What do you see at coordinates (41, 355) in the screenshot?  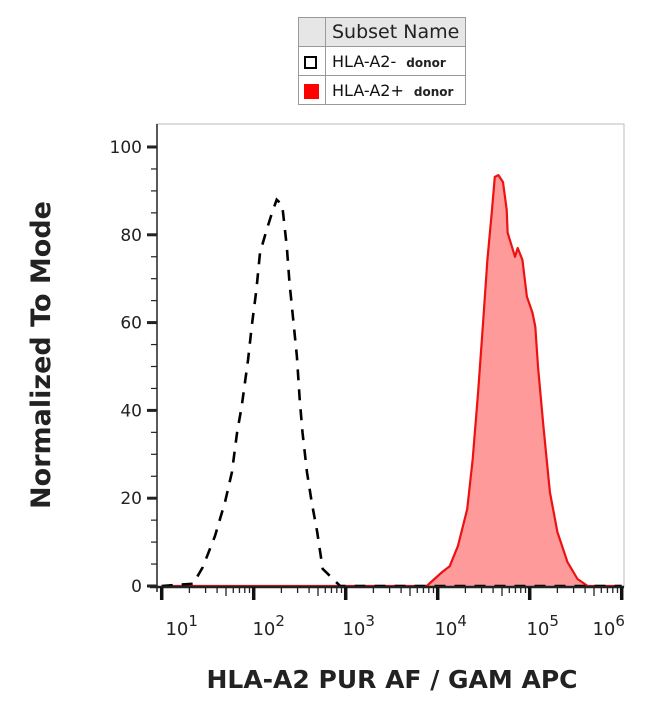 I see `y-axis-title: Normalized To Mode` at bounding box center [41, 355].